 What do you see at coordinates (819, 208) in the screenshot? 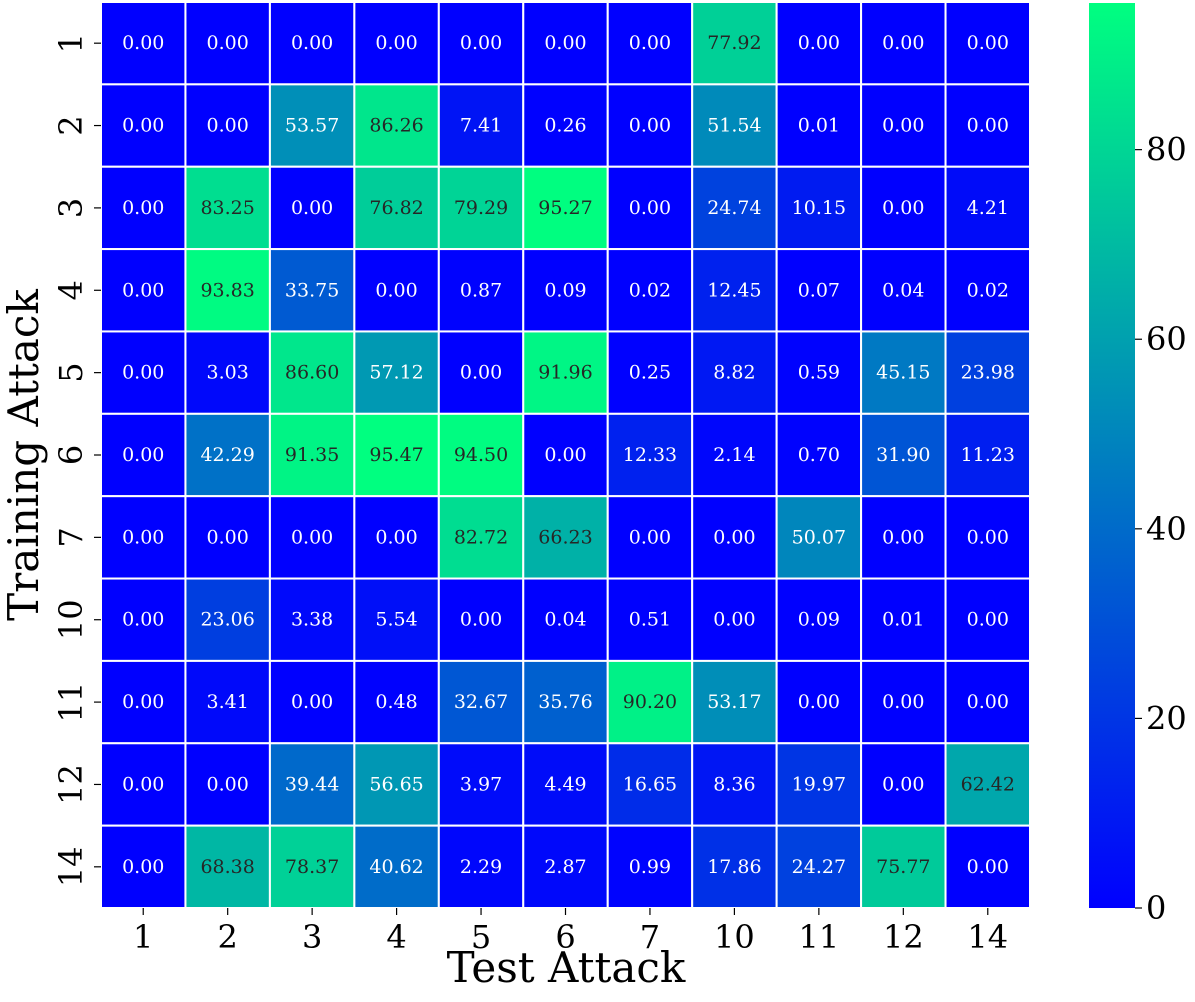
I see `cell-value-label: 10.15` at bounding box center [819, 208].